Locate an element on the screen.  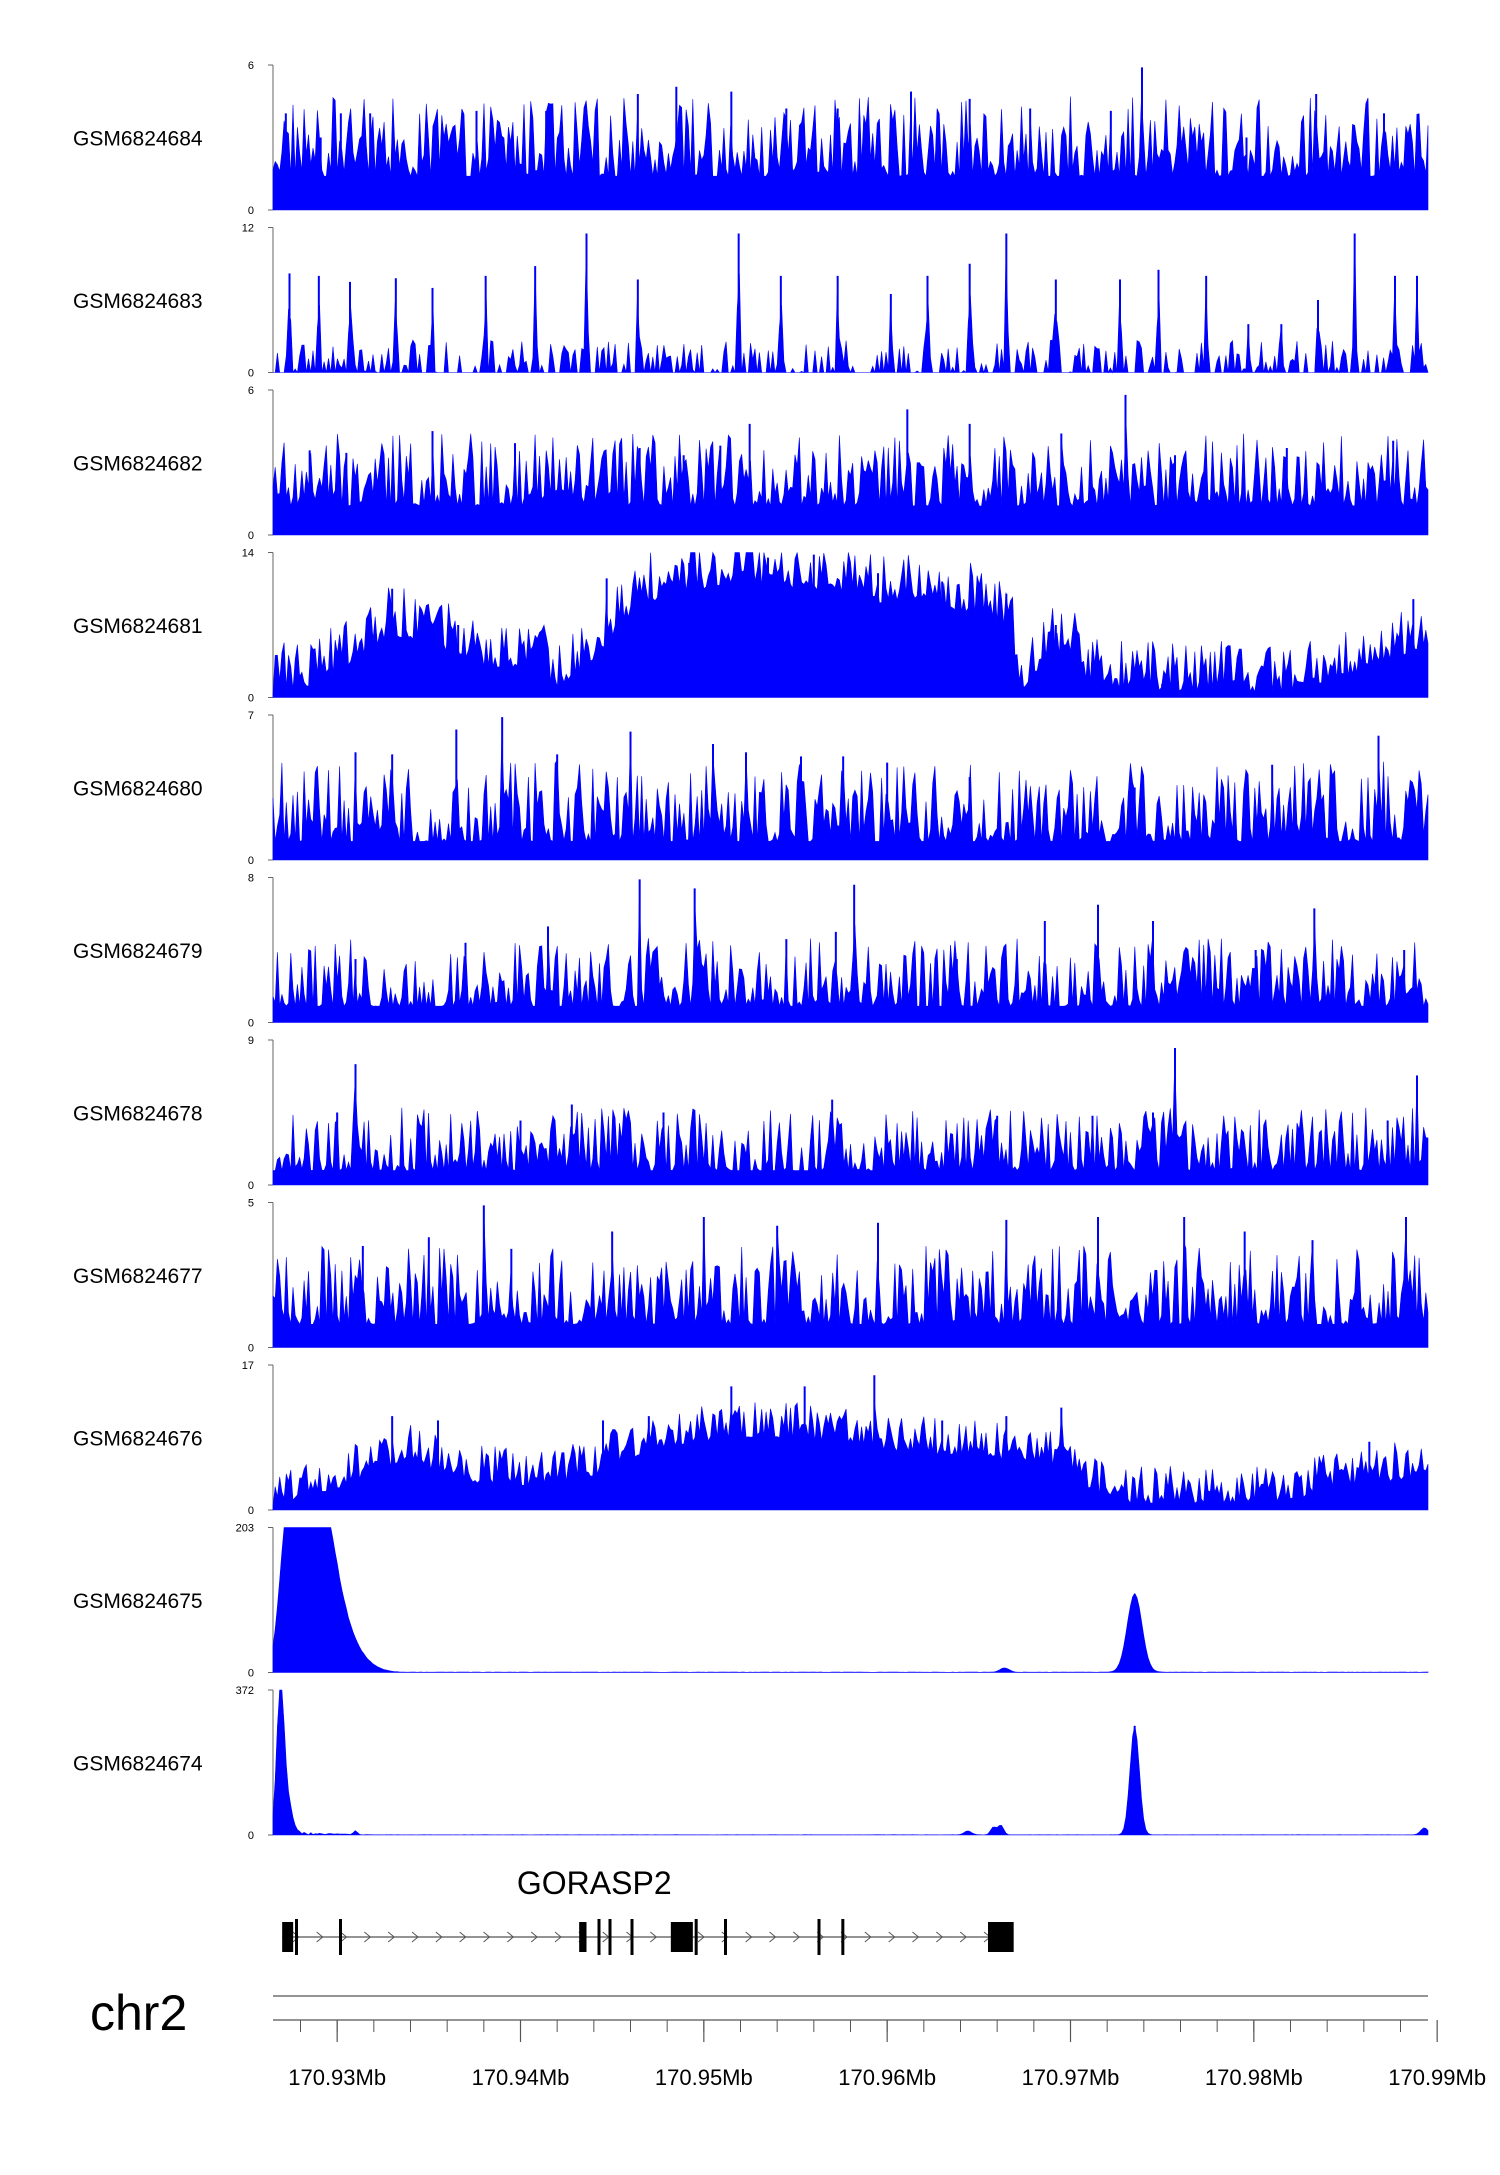
x-tick-label: 170.93Mb is located at coordinates (337, 2077).